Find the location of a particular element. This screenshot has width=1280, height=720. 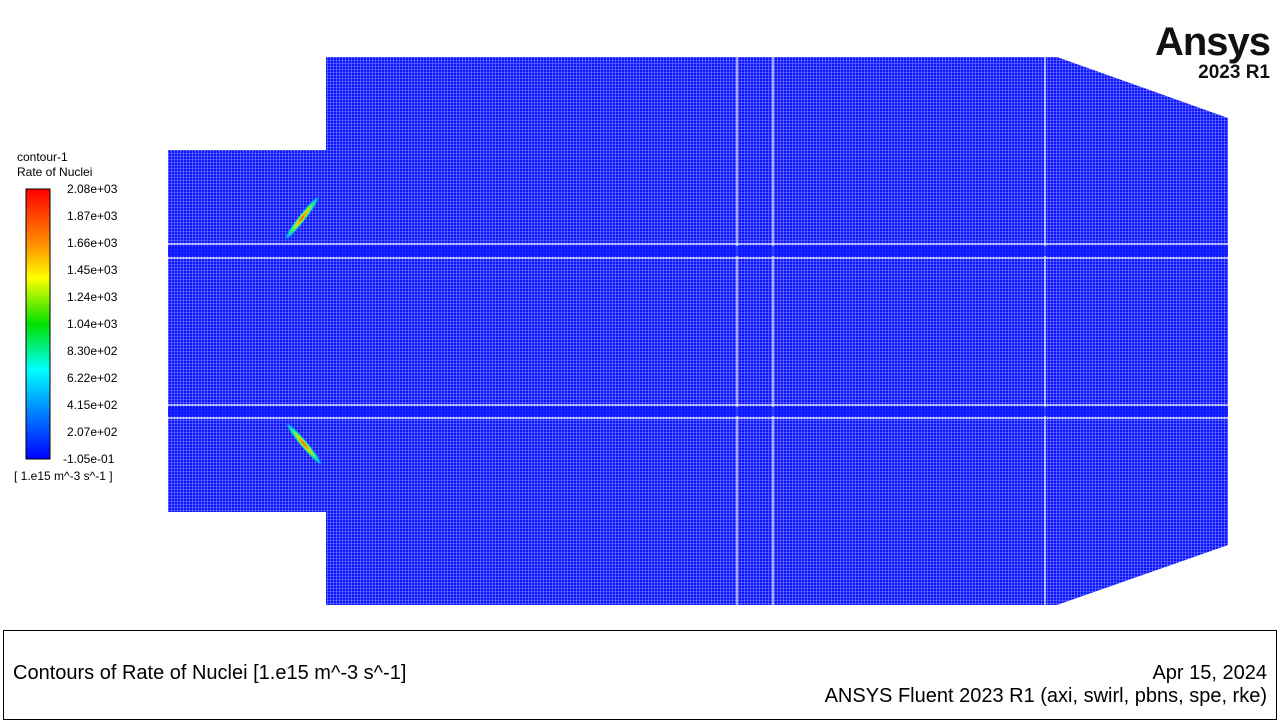

nucleation-hotspot-upper is located at coordinates (302, 218).